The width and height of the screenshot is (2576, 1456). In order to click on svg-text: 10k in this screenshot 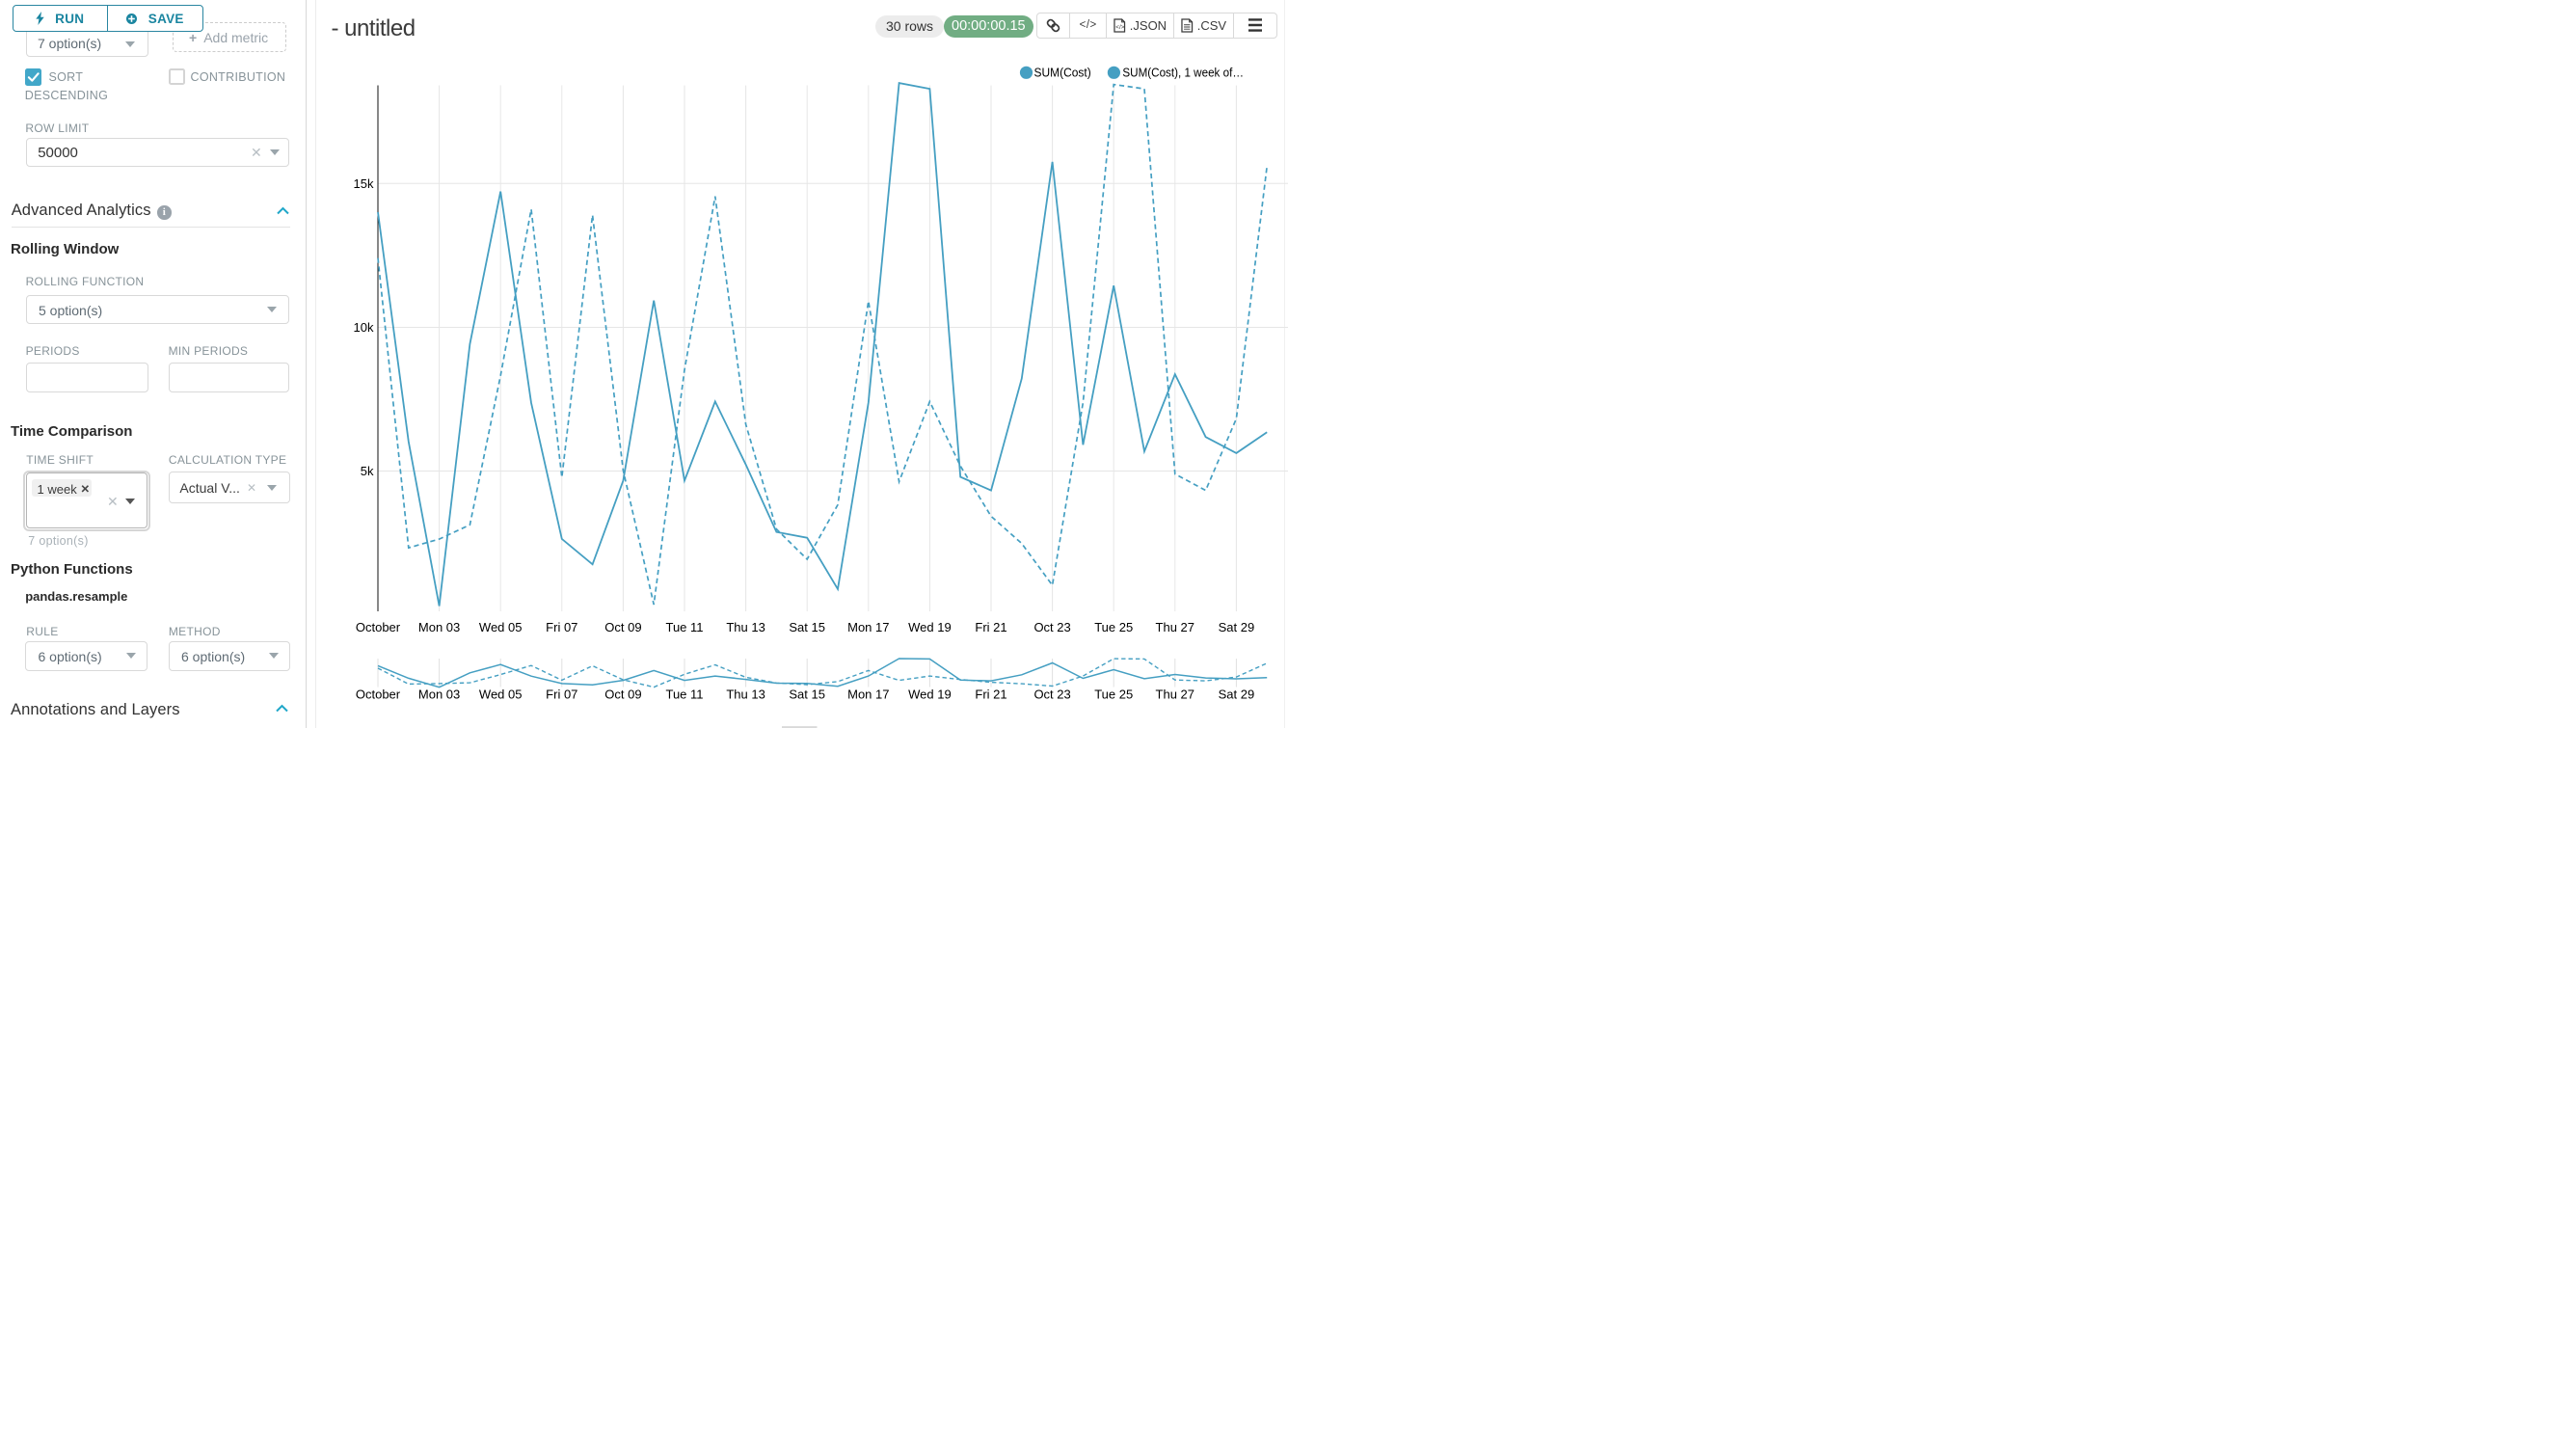, I will do `click(364, 327)`.